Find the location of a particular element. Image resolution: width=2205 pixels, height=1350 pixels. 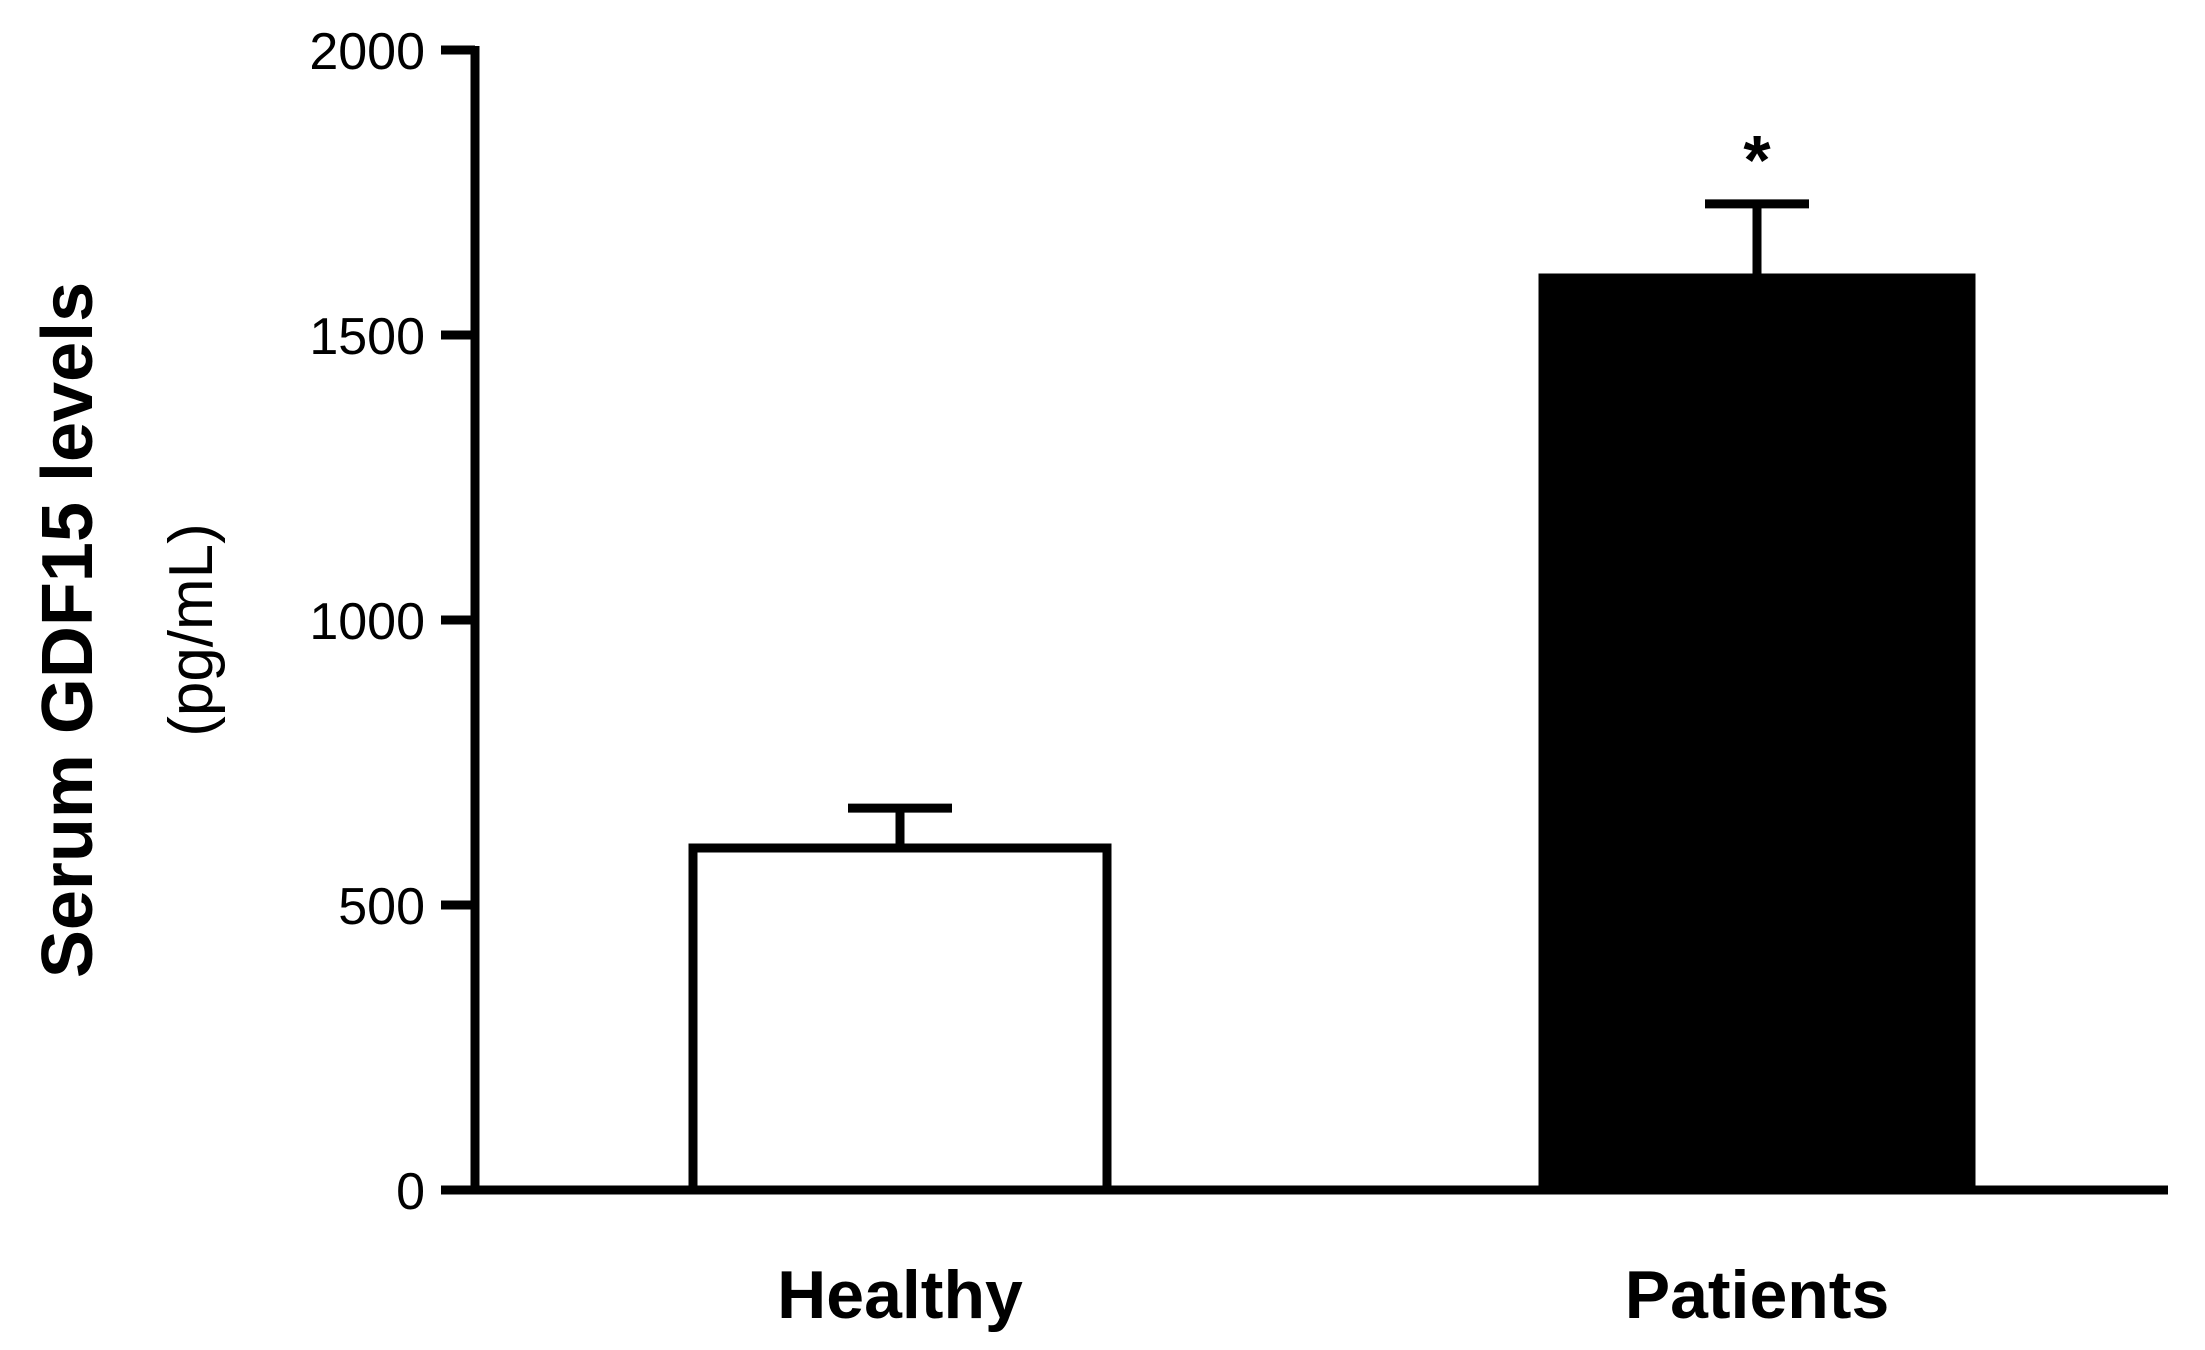

x-category-label: Patients is located at coordinates (1757, 1295).